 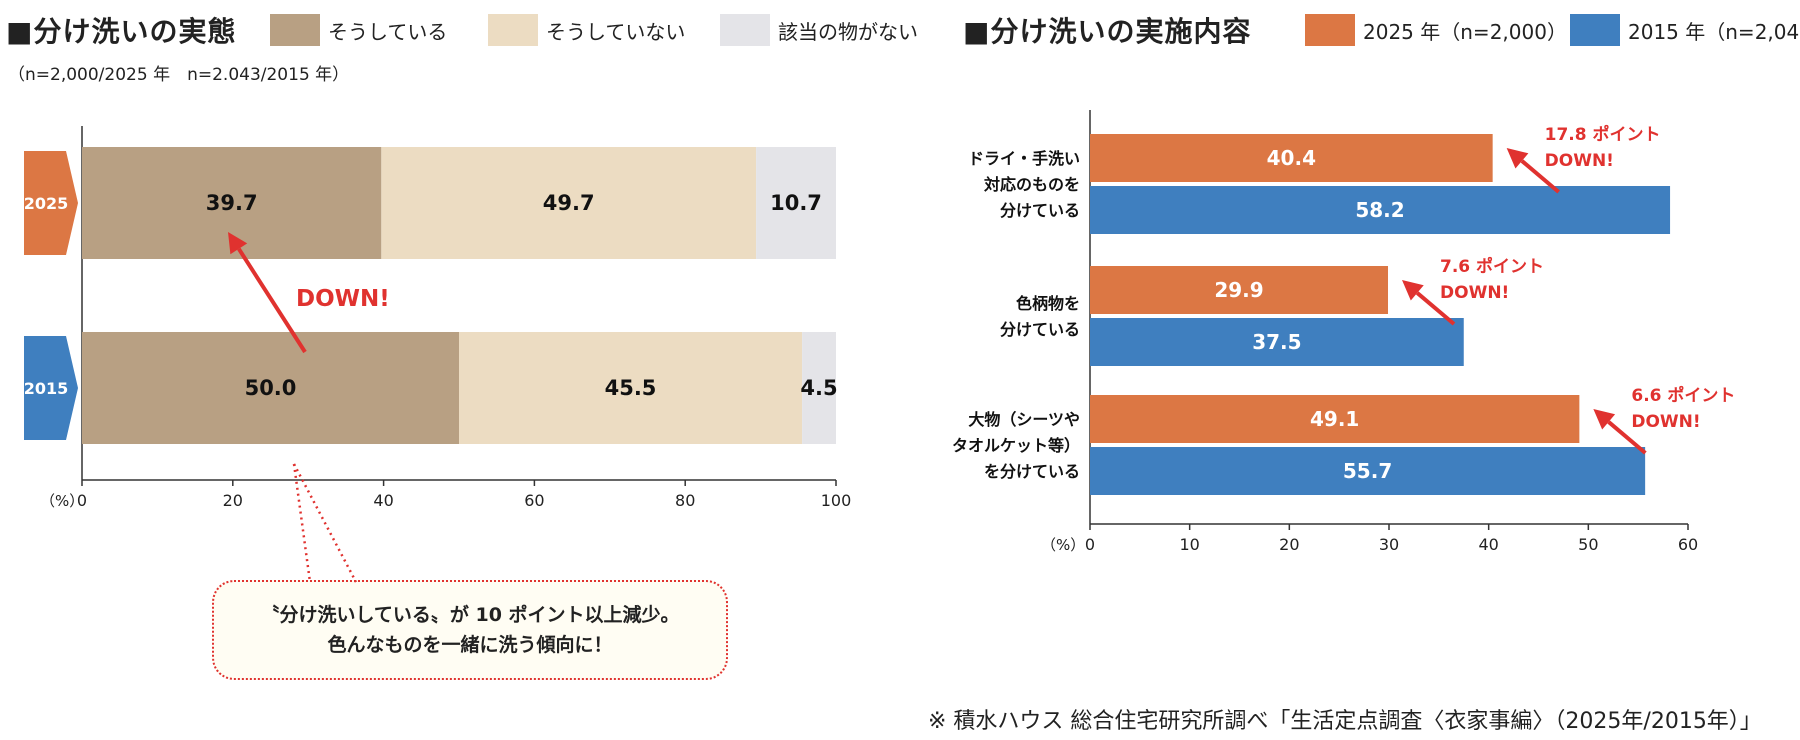 I want to click on category-label: 色柄物を, so click(x=1048, y=303).